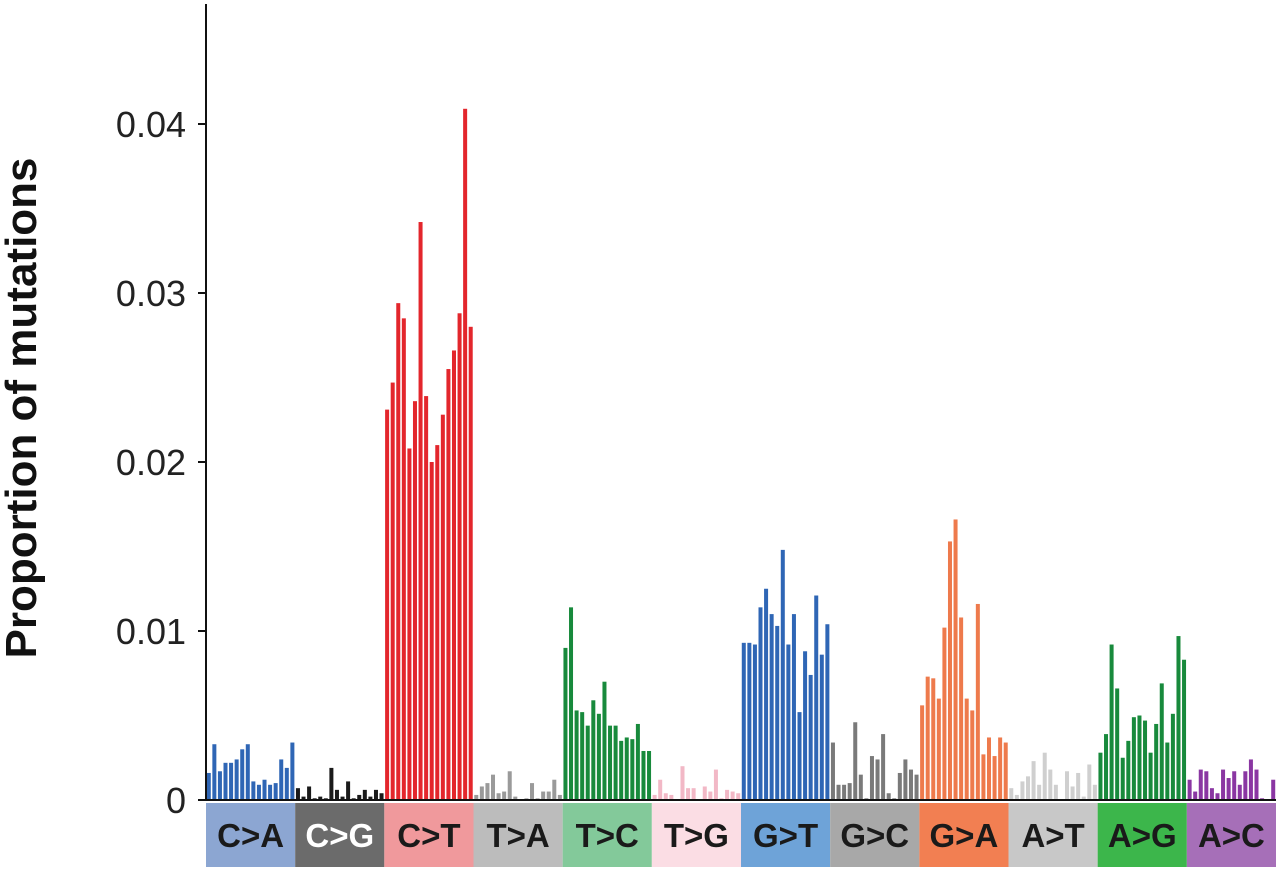  I want to click on group-label-A-to-C: A>C, so click(1231, 835).